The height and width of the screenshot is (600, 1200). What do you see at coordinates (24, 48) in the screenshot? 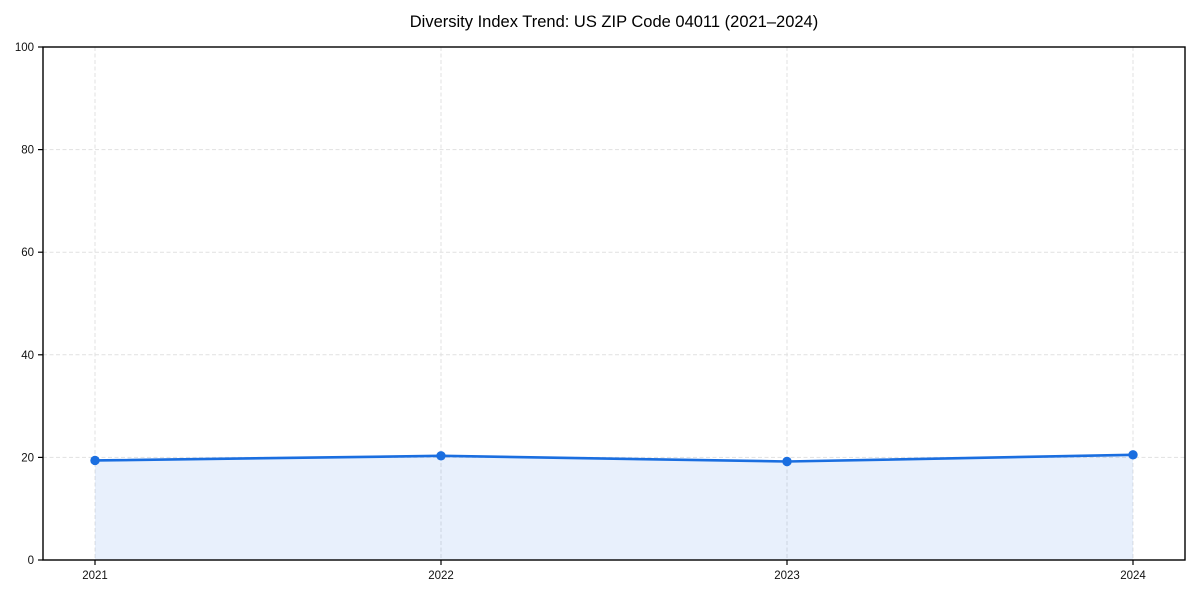
I see `y-tick-label: 100` at bounding box center [24, 48].